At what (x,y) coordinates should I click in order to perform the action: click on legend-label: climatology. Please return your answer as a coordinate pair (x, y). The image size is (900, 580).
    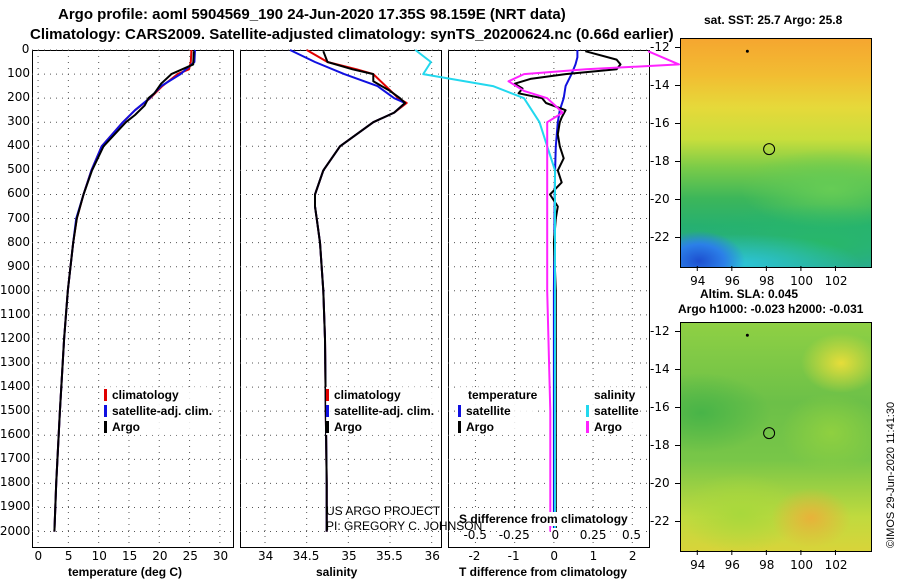
    Looking at the image, I should click on (145, 395).